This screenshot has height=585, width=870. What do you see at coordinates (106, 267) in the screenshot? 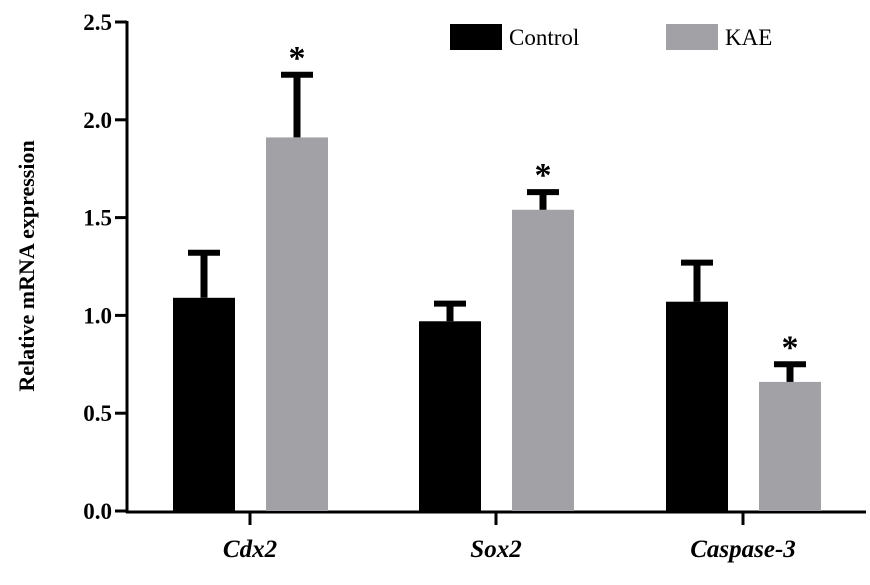
I see `y-axis: 0.0 0.5 1.0 1.5 2.0 2.5` at bounding box center [106, 267].